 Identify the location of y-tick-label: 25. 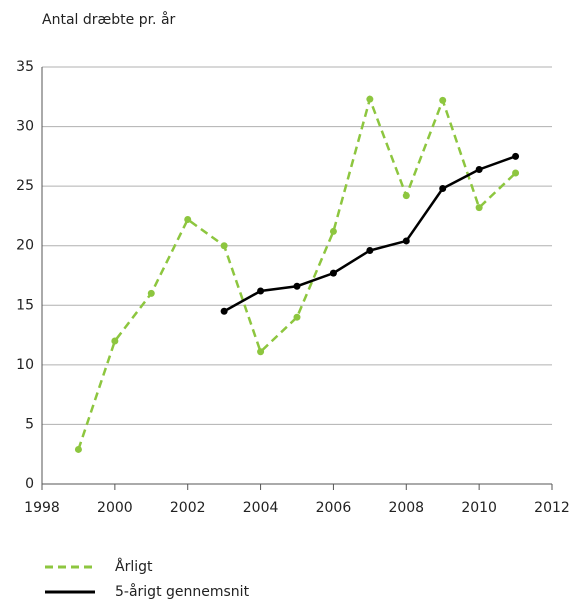
(25, 186).